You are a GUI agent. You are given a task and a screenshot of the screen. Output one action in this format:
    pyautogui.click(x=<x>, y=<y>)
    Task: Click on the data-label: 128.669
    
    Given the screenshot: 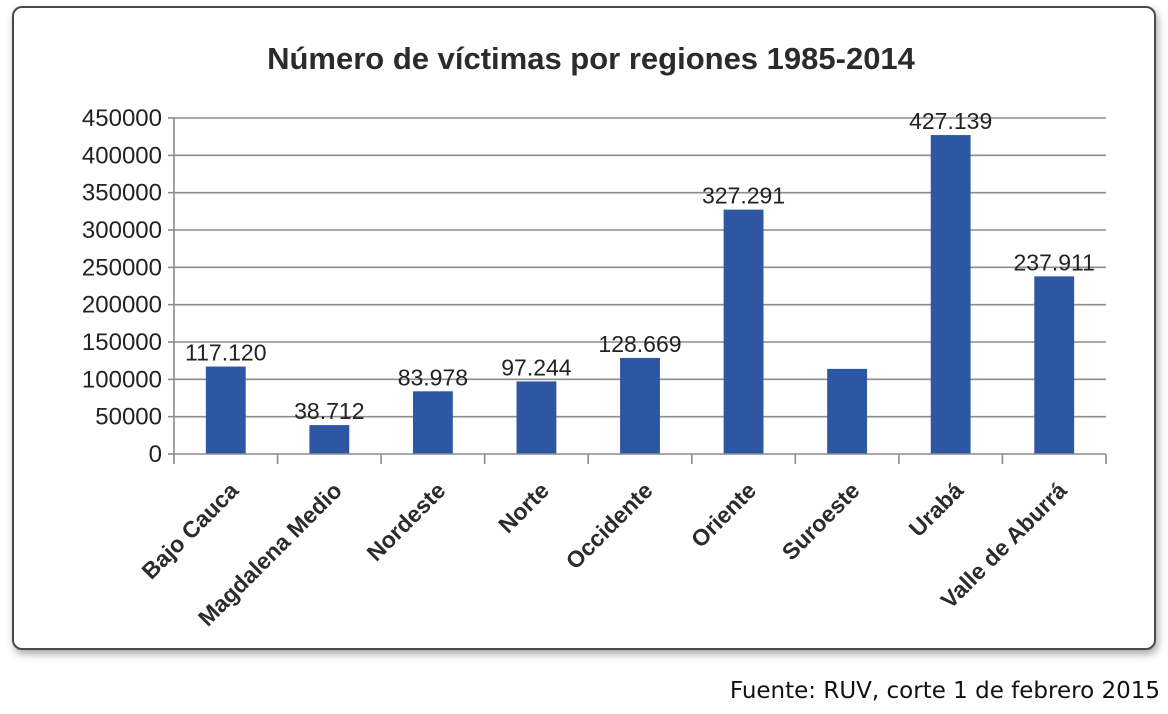 What is the action you would take?
    pyautogui.click(x=639, y=344)
    